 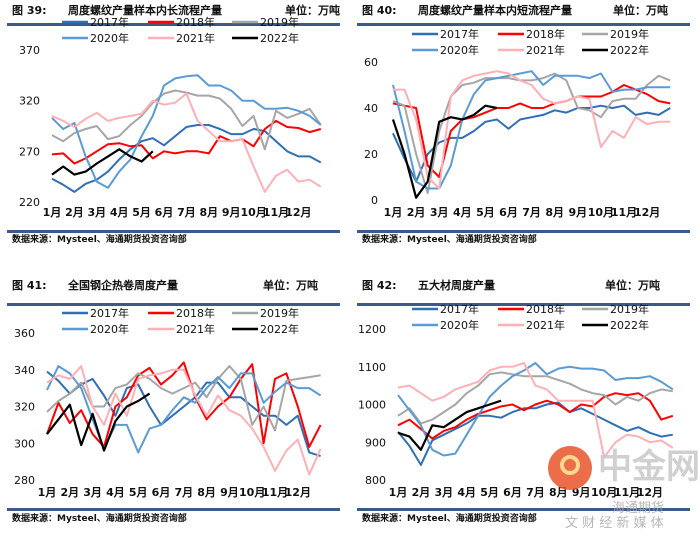 I want to click on figure-label: 图 40:, so click(x=379, y=10).